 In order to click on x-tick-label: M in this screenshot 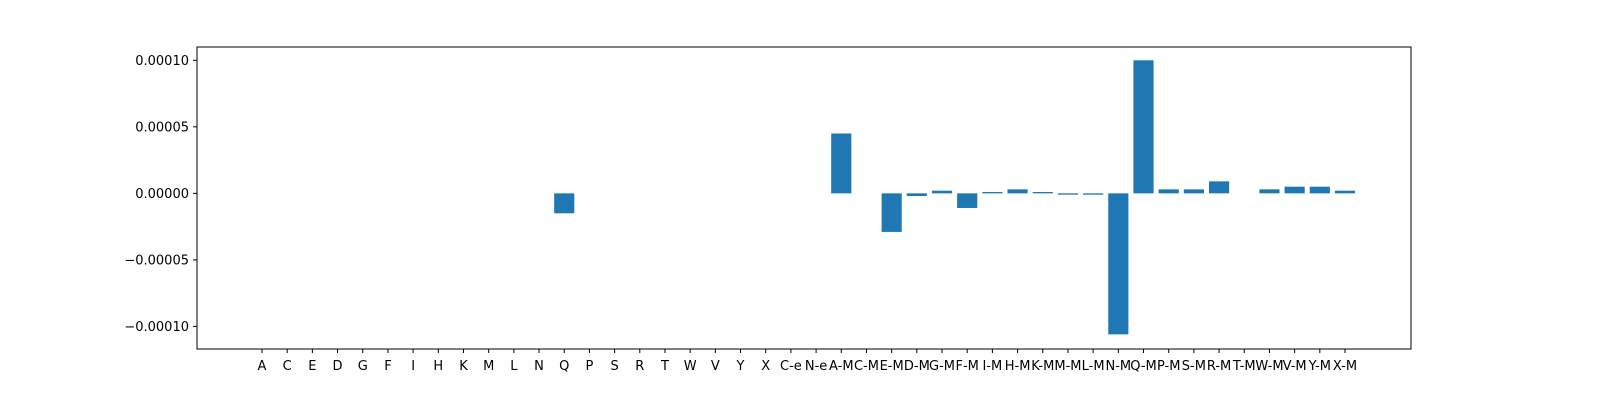, I will do `click(488, 366)`.